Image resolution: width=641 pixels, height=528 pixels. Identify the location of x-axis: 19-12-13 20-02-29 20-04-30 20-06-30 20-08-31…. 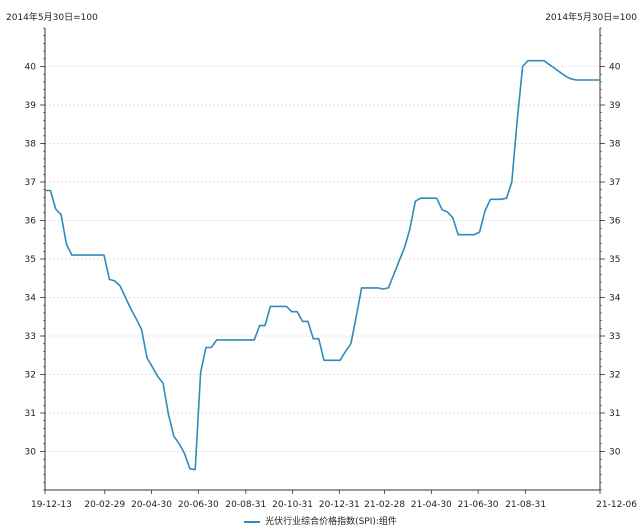
(334, 500).